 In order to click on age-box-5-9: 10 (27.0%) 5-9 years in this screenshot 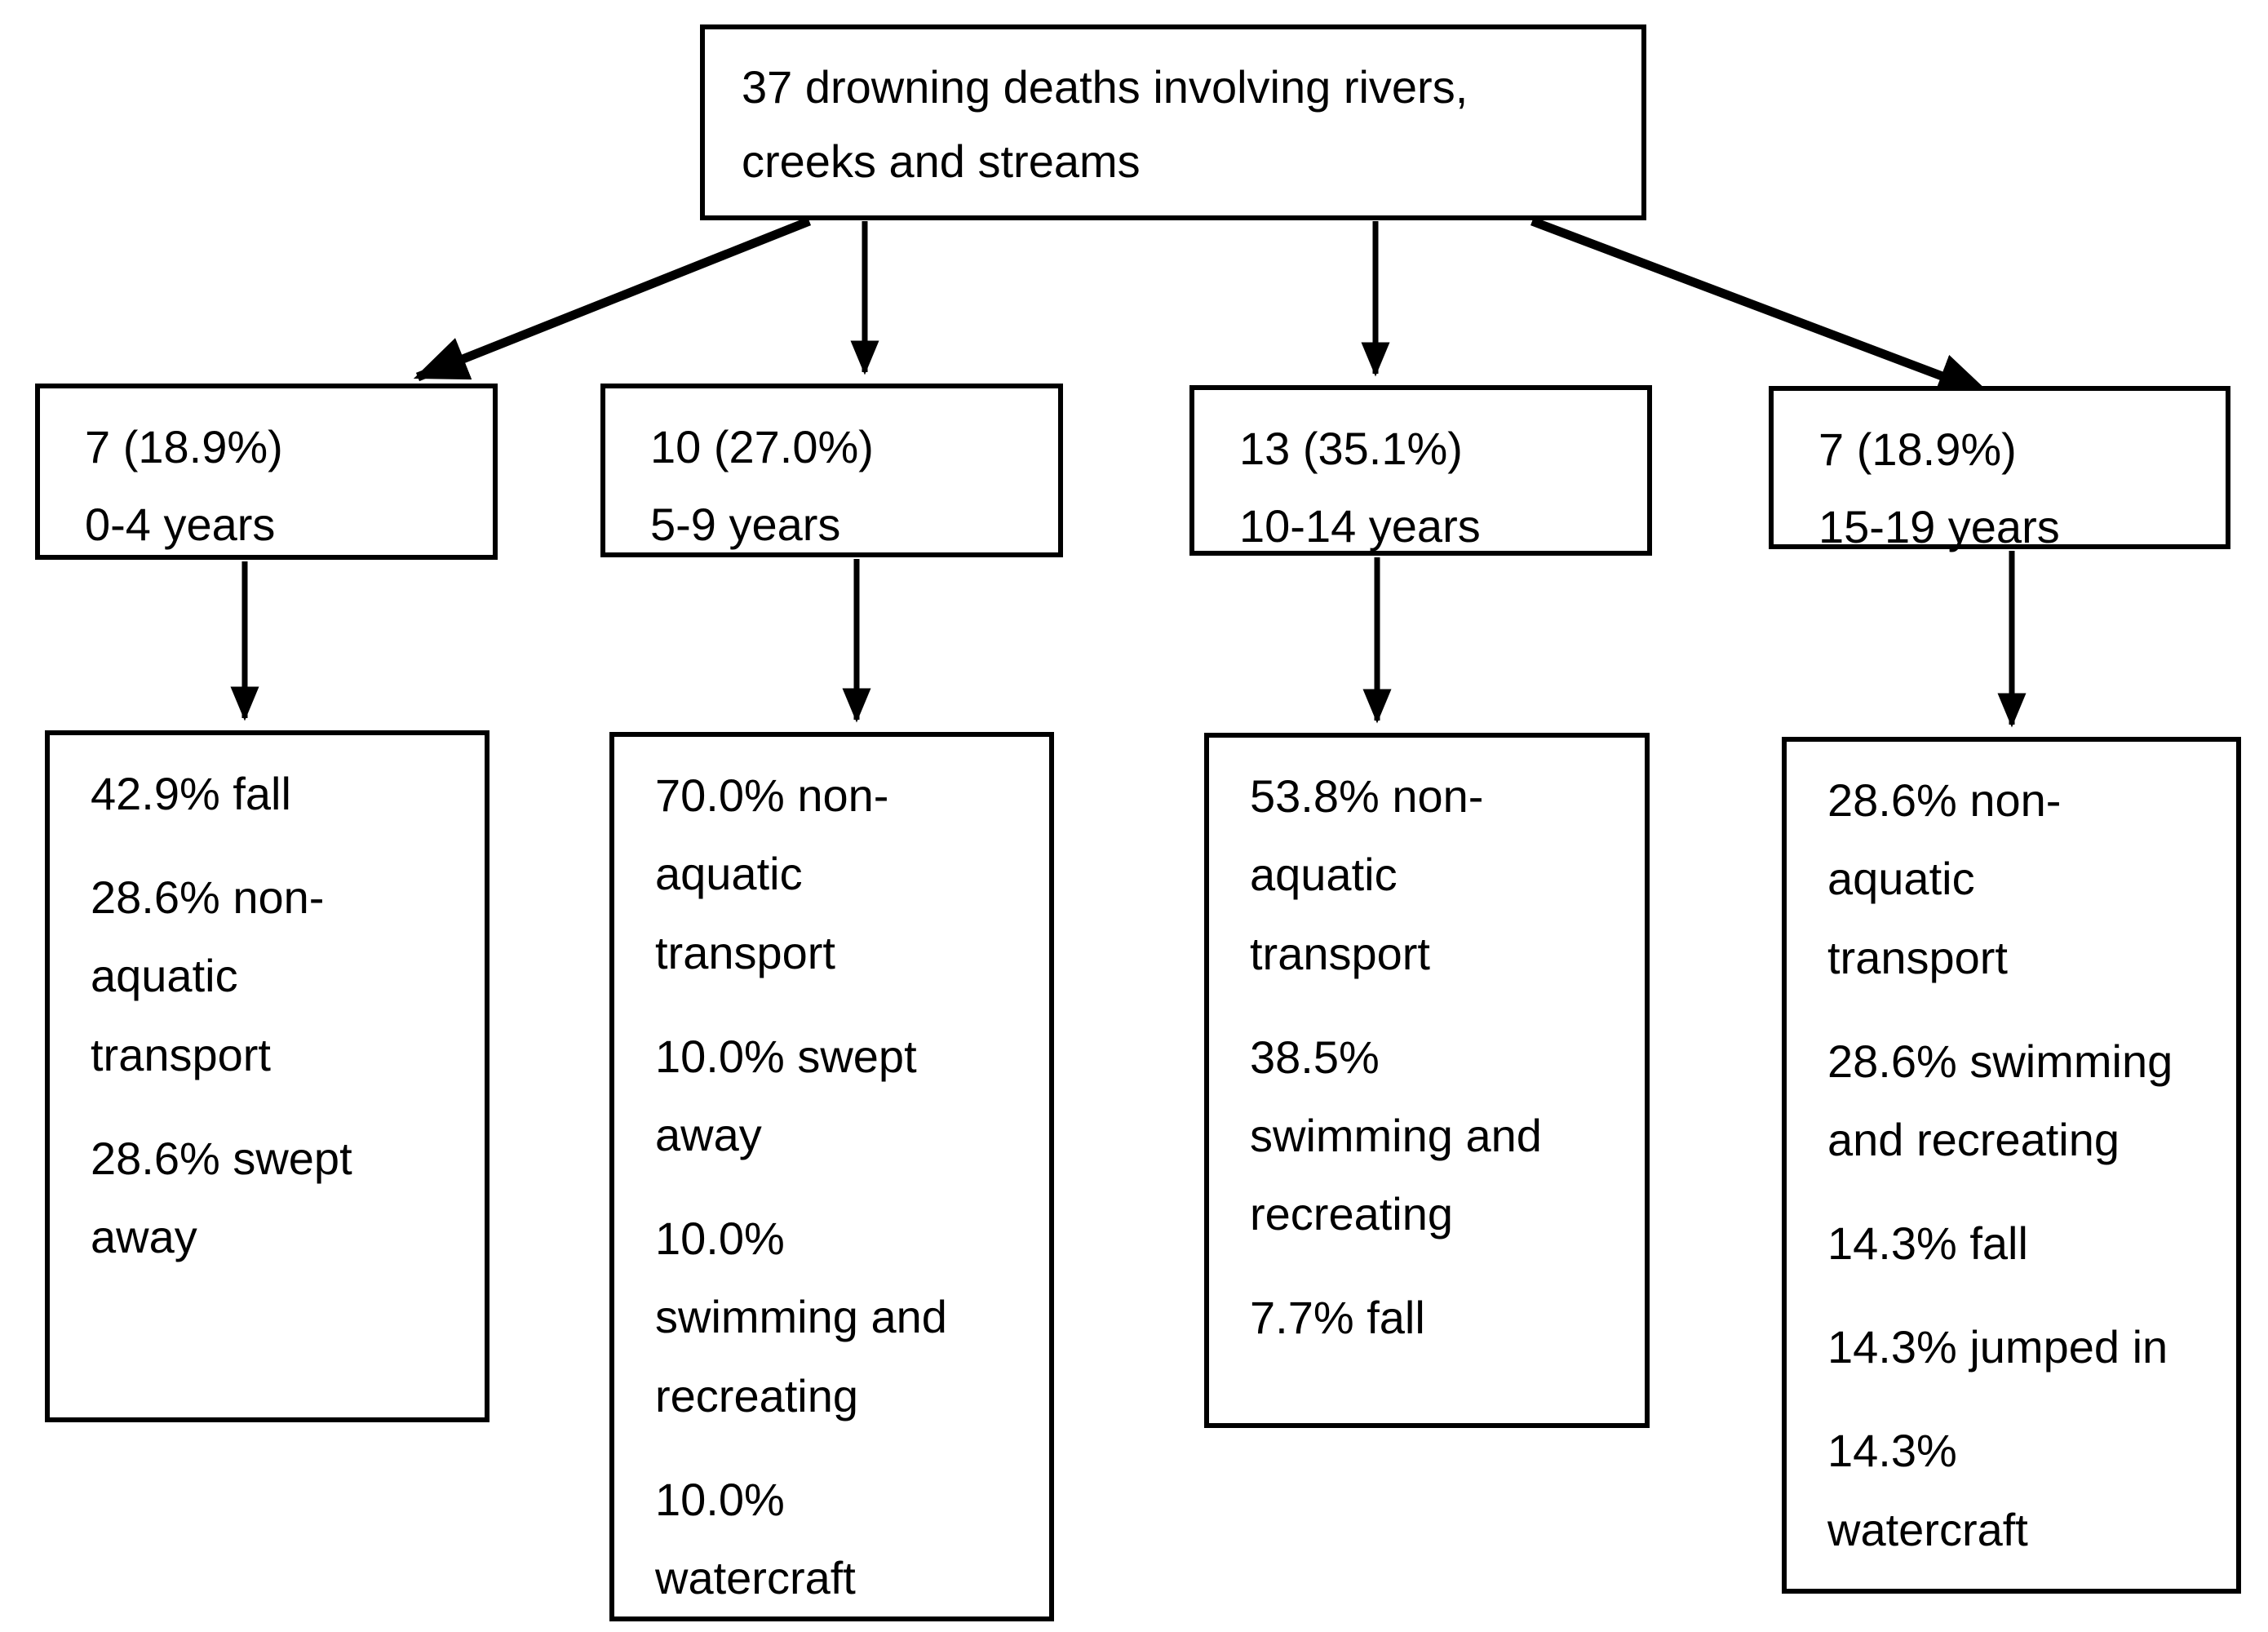, I will do `click(831, 470)`.